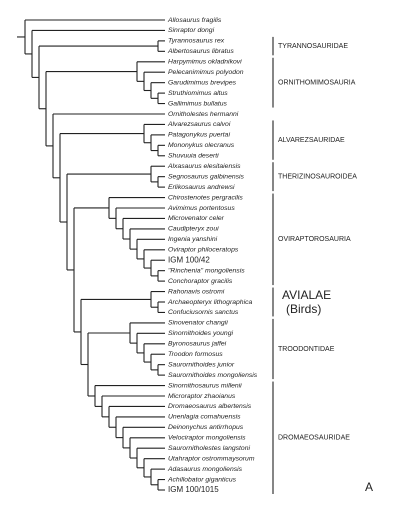  Describe the element at coordinates (201, 145) in the screenshot. I see `taxon-label: Mononykus olecranus` at that location.